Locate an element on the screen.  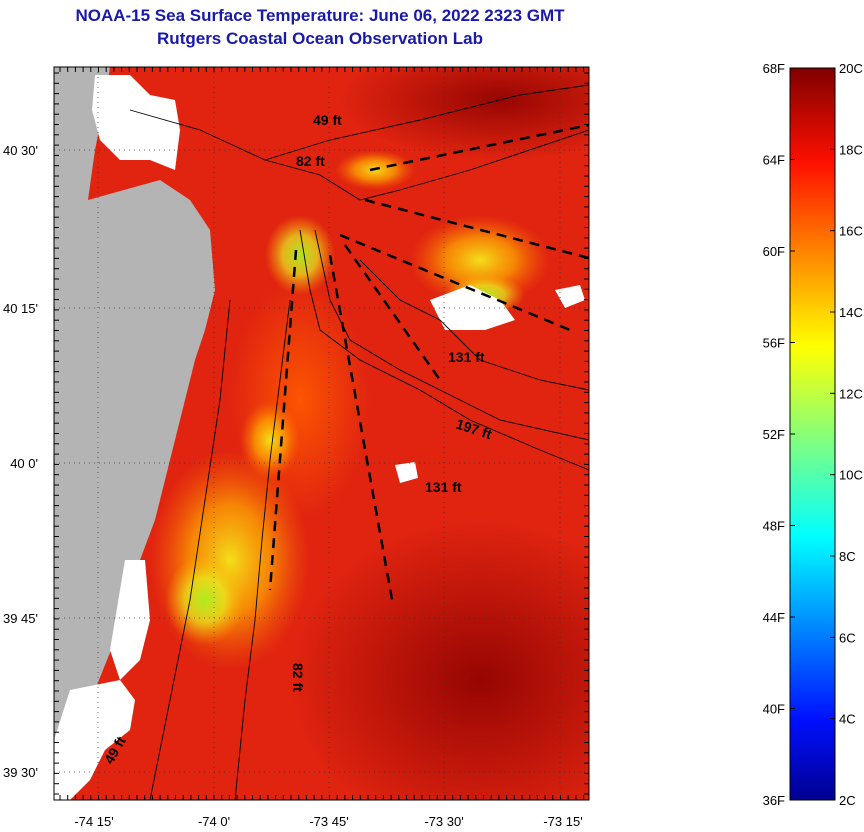
colorbar-gradient is located at coordinates (812, 434).